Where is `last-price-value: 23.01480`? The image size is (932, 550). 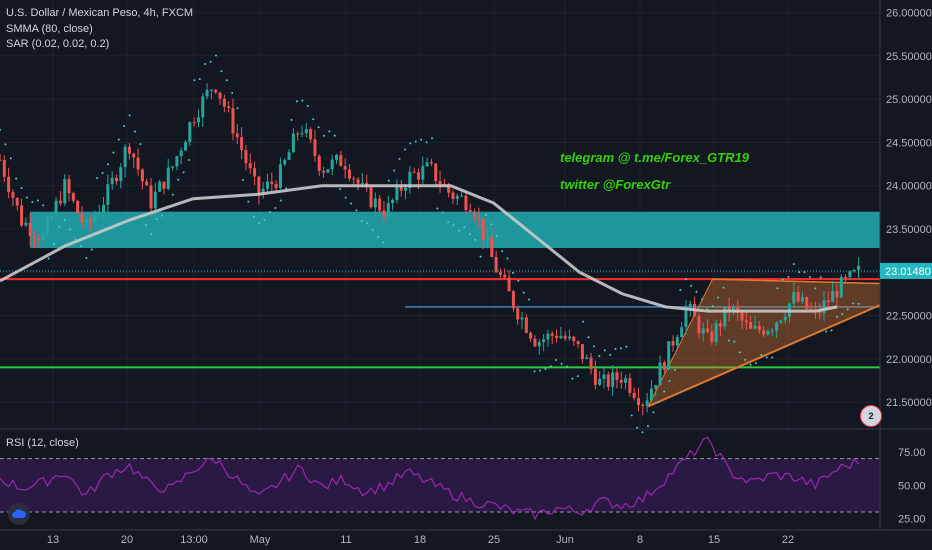
last-price-value: 23.01480 is located at coordinates (908, 272).